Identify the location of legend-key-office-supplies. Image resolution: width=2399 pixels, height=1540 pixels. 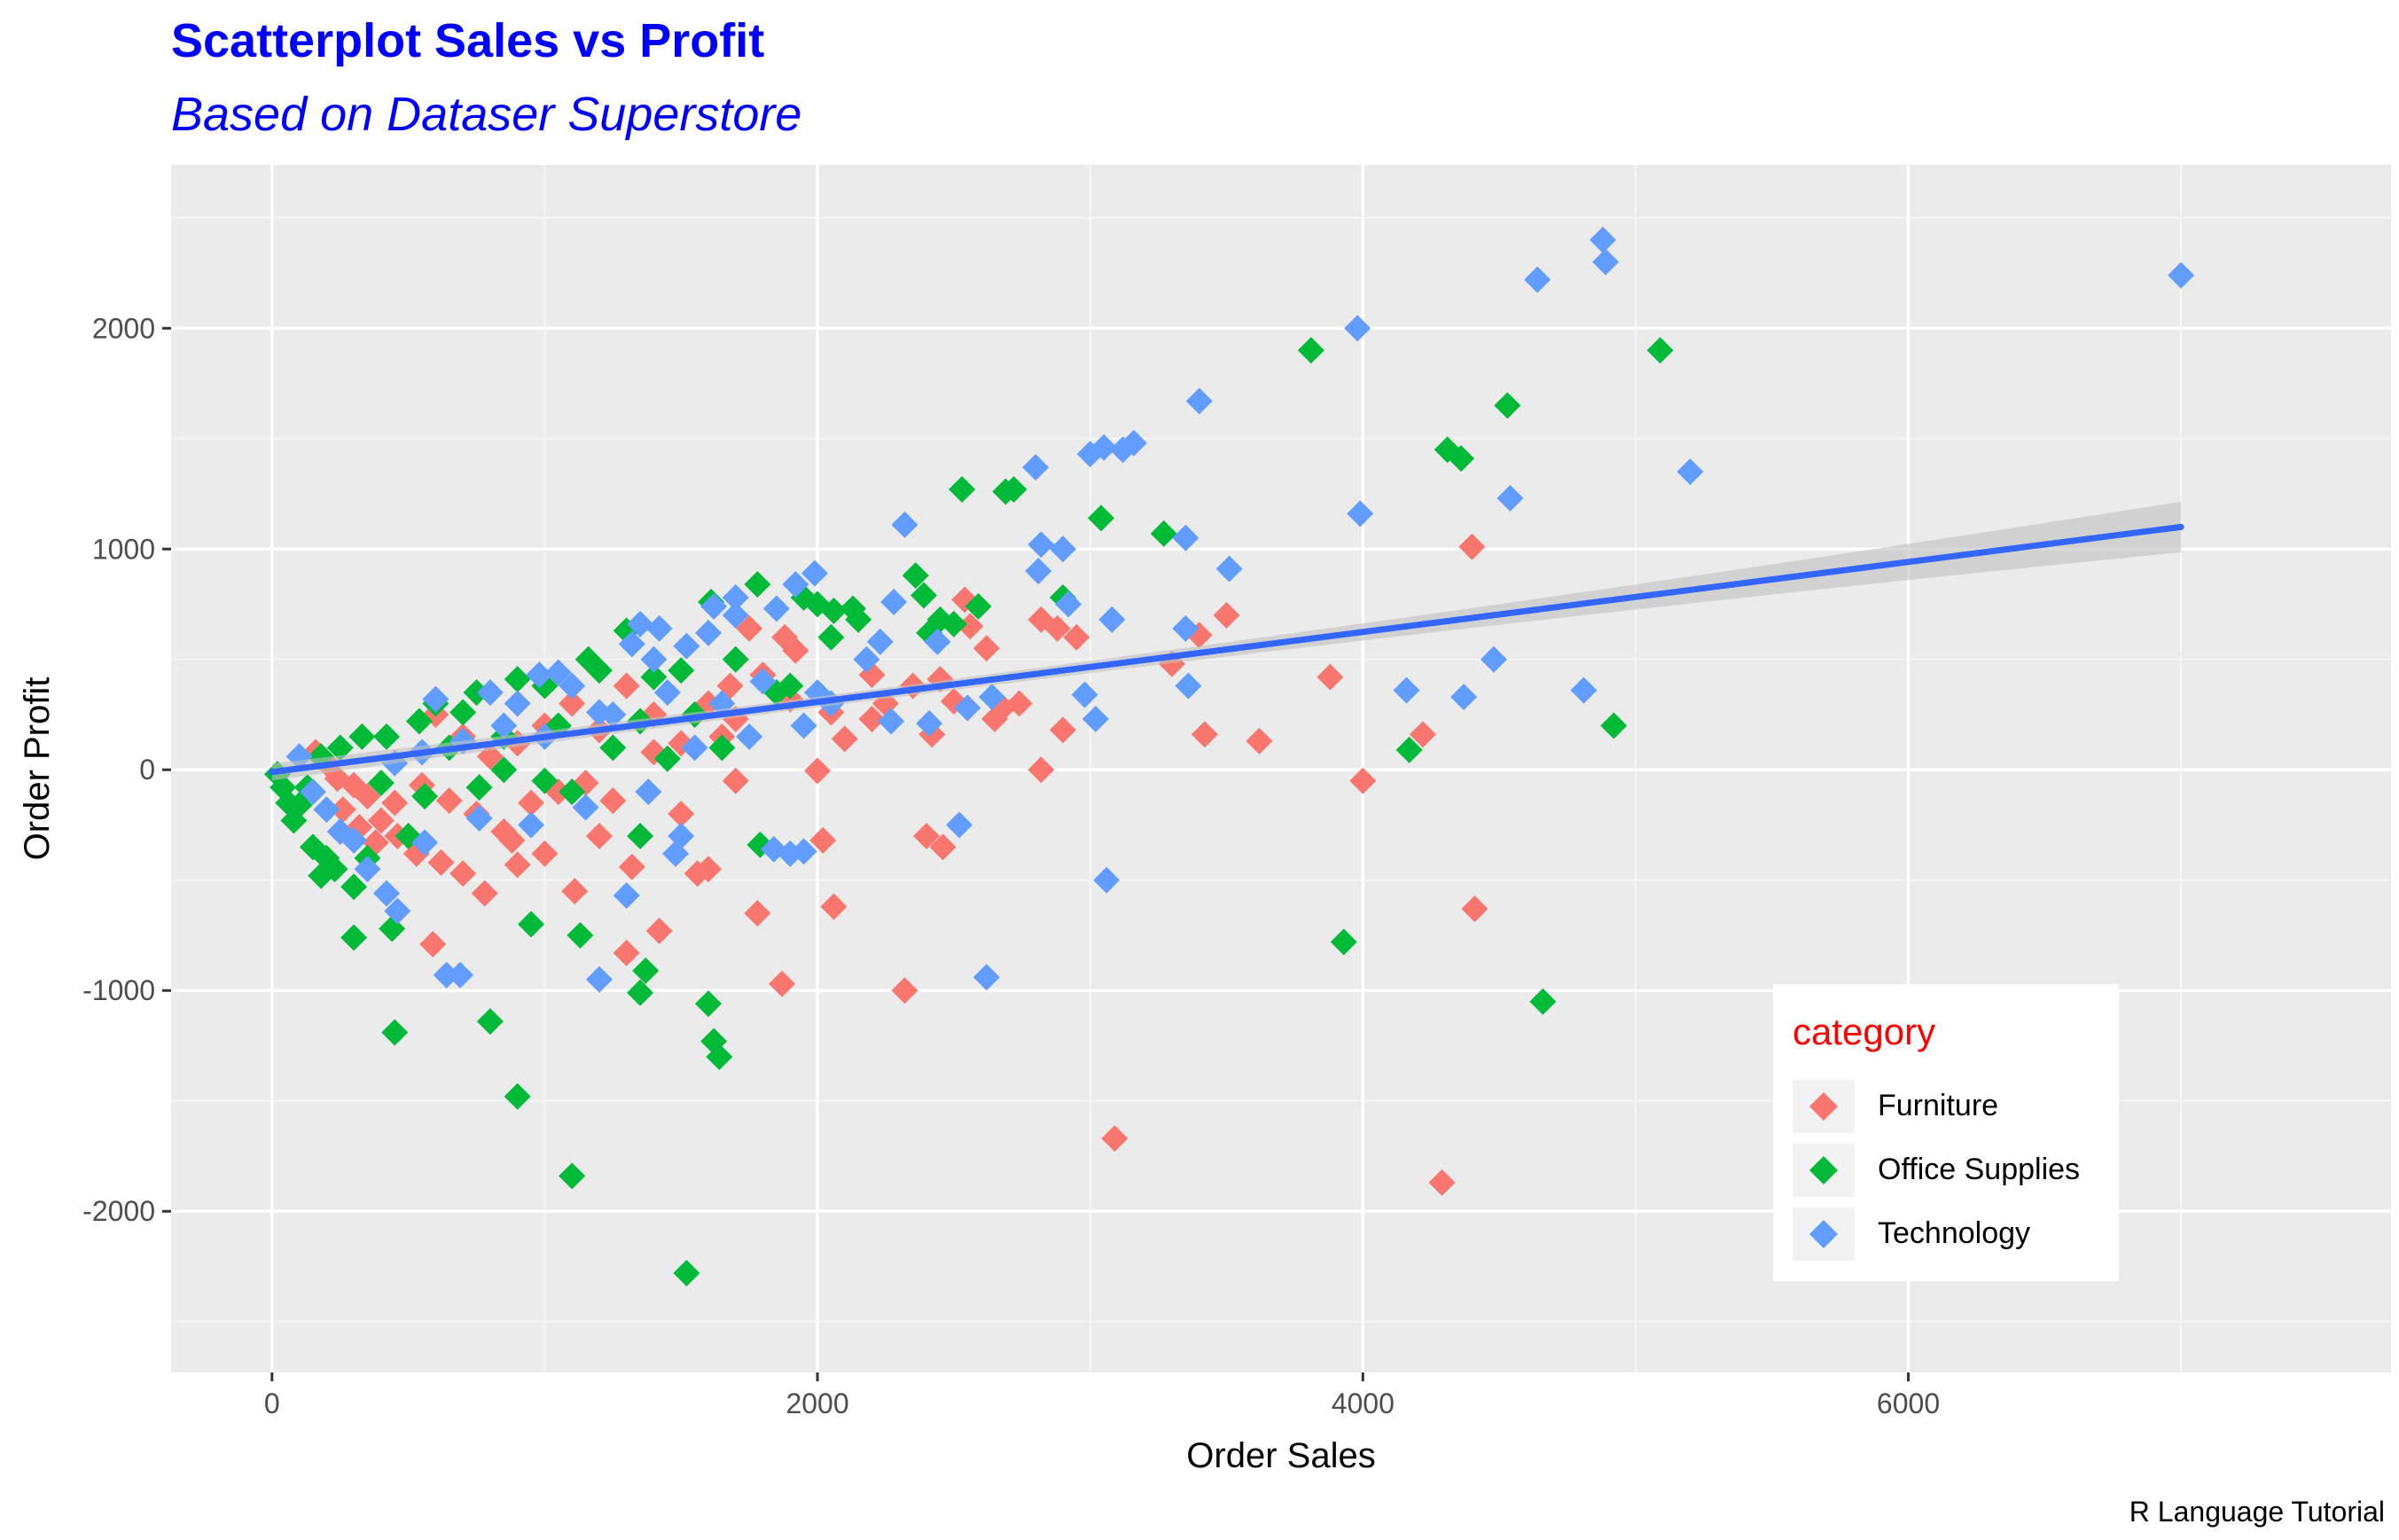
(1823, 1170).